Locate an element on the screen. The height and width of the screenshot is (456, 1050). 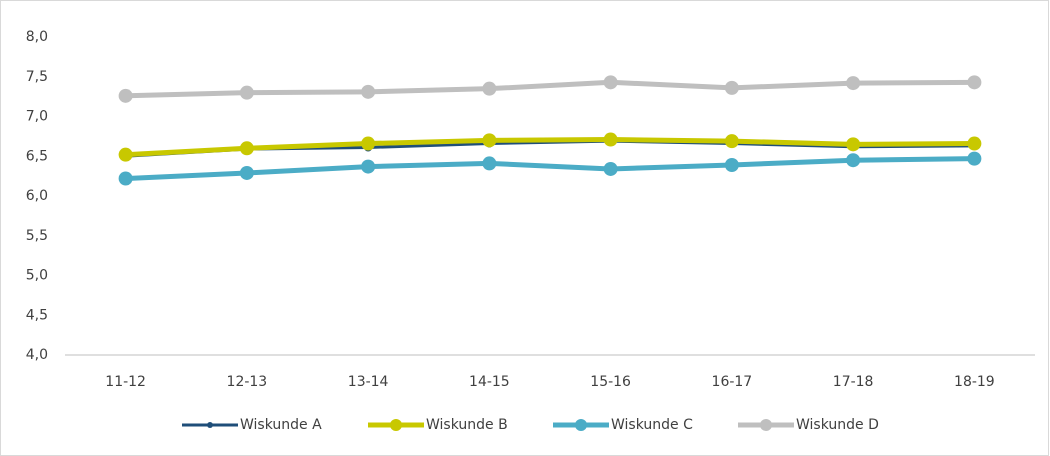
y-tick-label: 4,0 is located at coordinates (37, 355).